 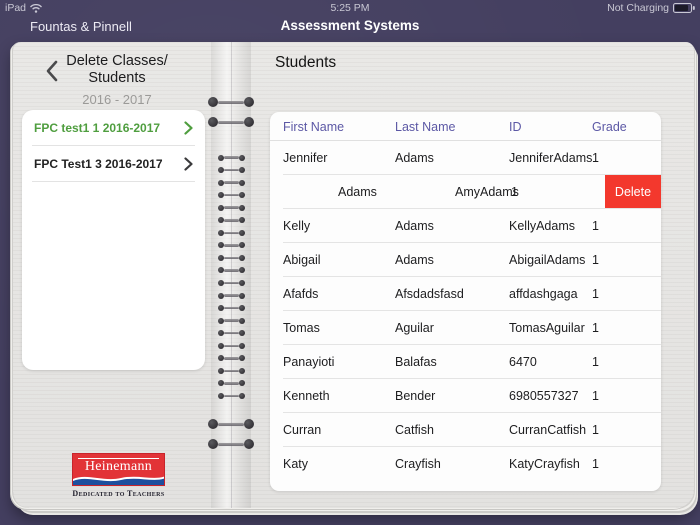 What do you see at coordinates (16, 8) in the screenshot?
I see `device-label: iPad` at bounding box center [16, 8].